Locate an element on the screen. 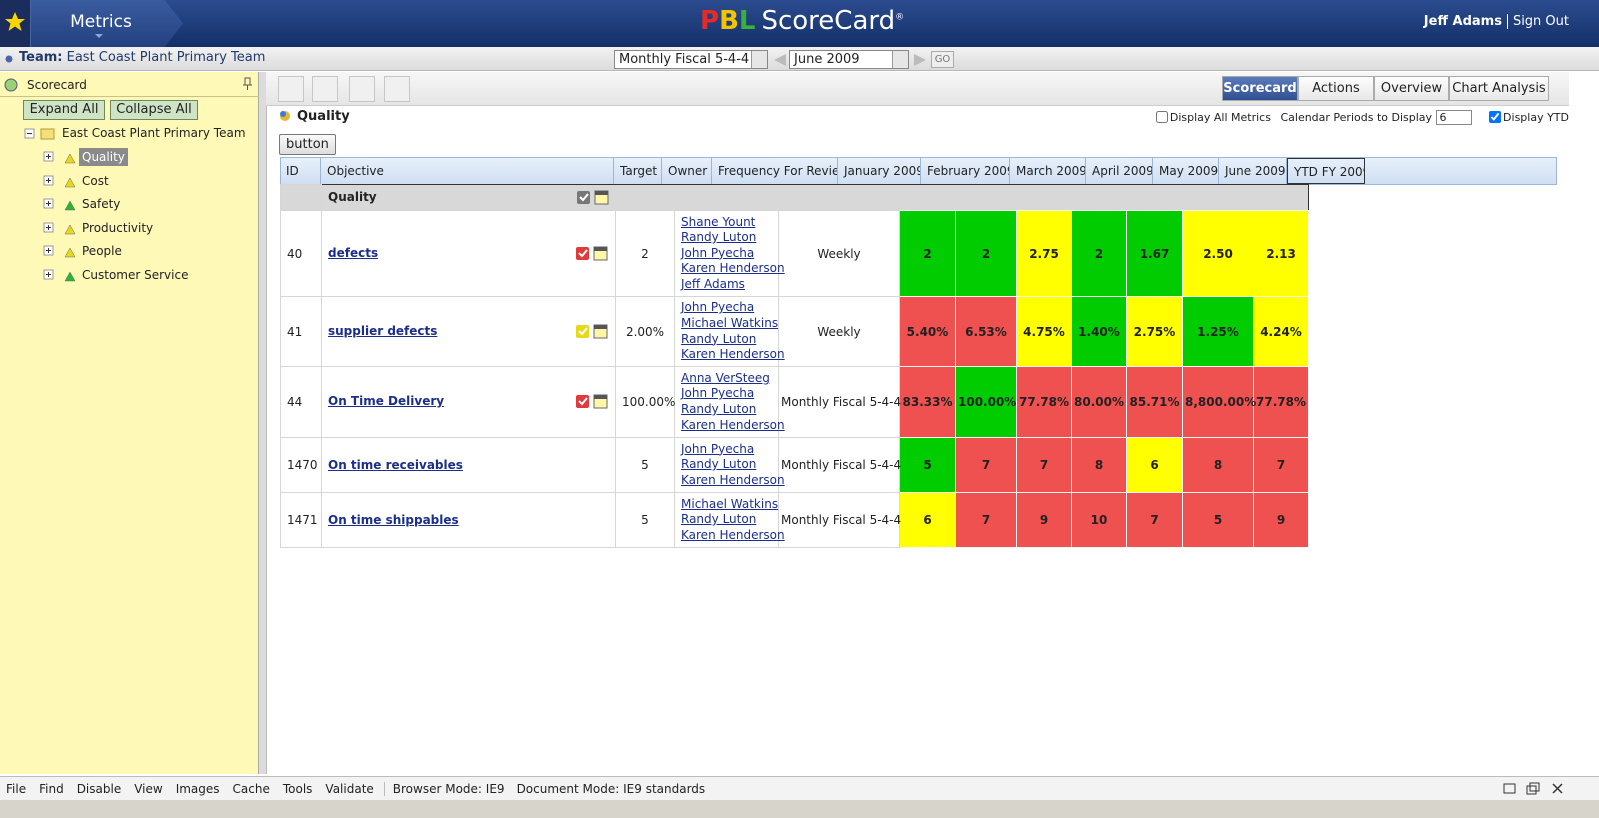 The height and width of the screenshot is (818, 1599). devtools-menu-item: Cache is located at coordinates (251, 789).